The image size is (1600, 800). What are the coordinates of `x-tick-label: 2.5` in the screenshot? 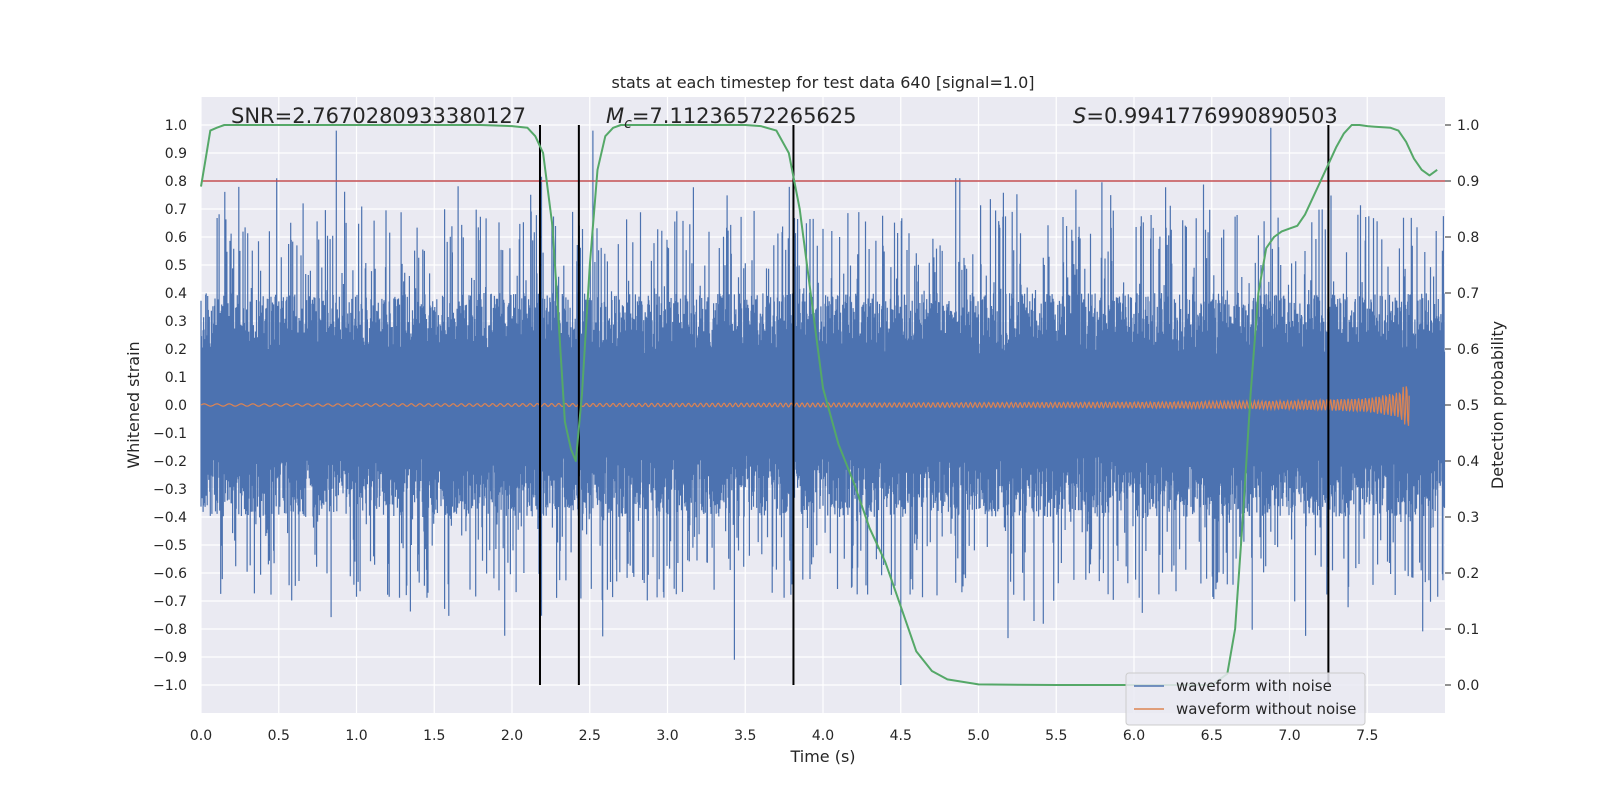 It's located at (590, 736).